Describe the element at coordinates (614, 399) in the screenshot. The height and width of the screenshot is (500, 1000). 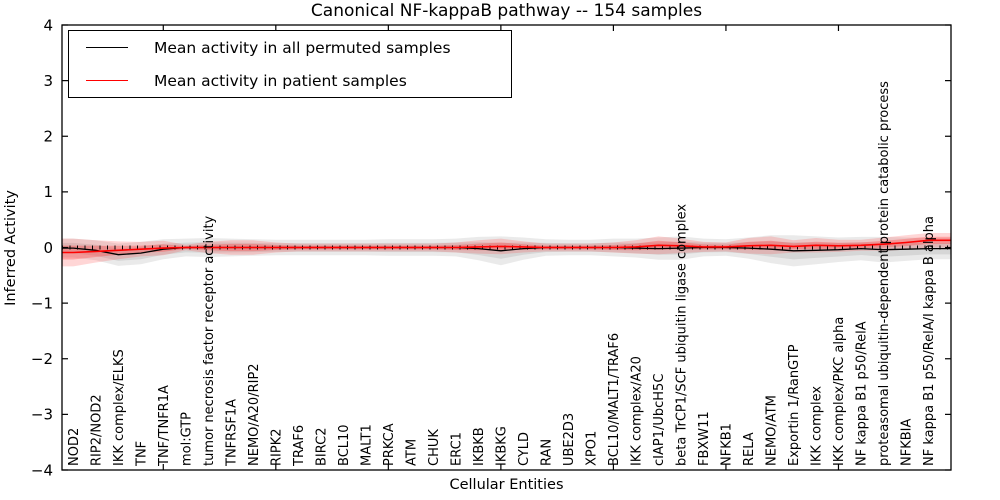
I see `x-tick-label: BCL10/MALT1/TRAF6` at that location.